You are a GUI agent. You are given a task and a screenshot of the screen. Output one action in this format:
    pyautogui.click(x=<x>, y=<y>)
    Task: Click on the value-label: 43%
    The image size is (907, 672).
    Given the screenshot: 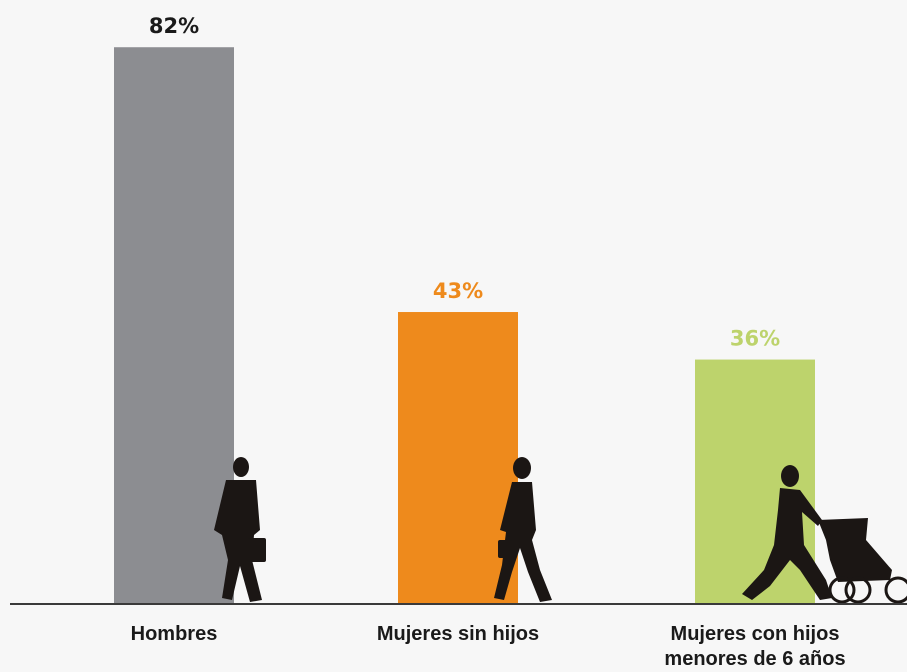 What is the action you would take?
    pyautogui.click(x=458, y=291)
    